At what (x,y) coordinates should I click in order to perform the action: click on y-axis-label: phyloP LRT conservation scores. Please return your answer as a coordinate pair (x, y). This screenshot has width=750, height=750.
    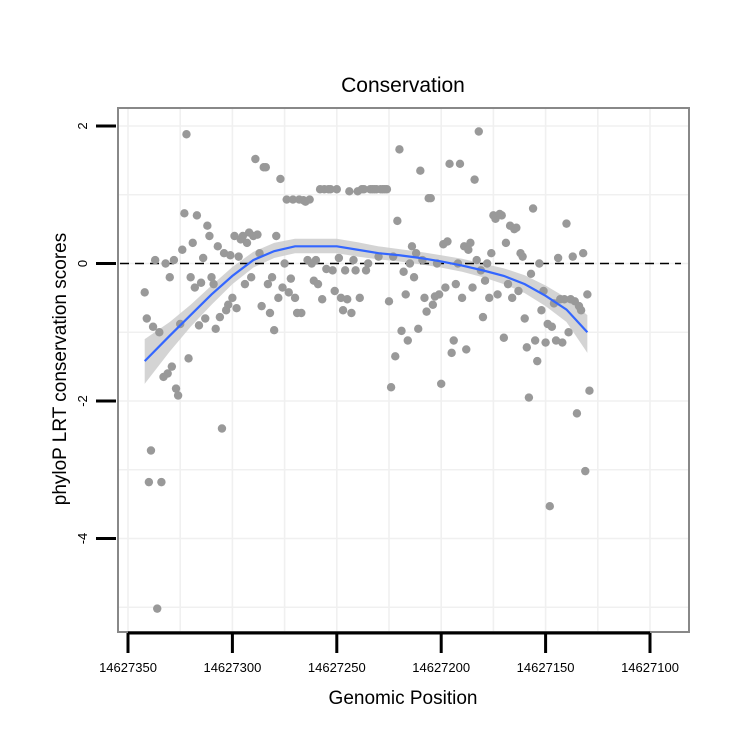
    Looking at the image, I should click on (60, 369).